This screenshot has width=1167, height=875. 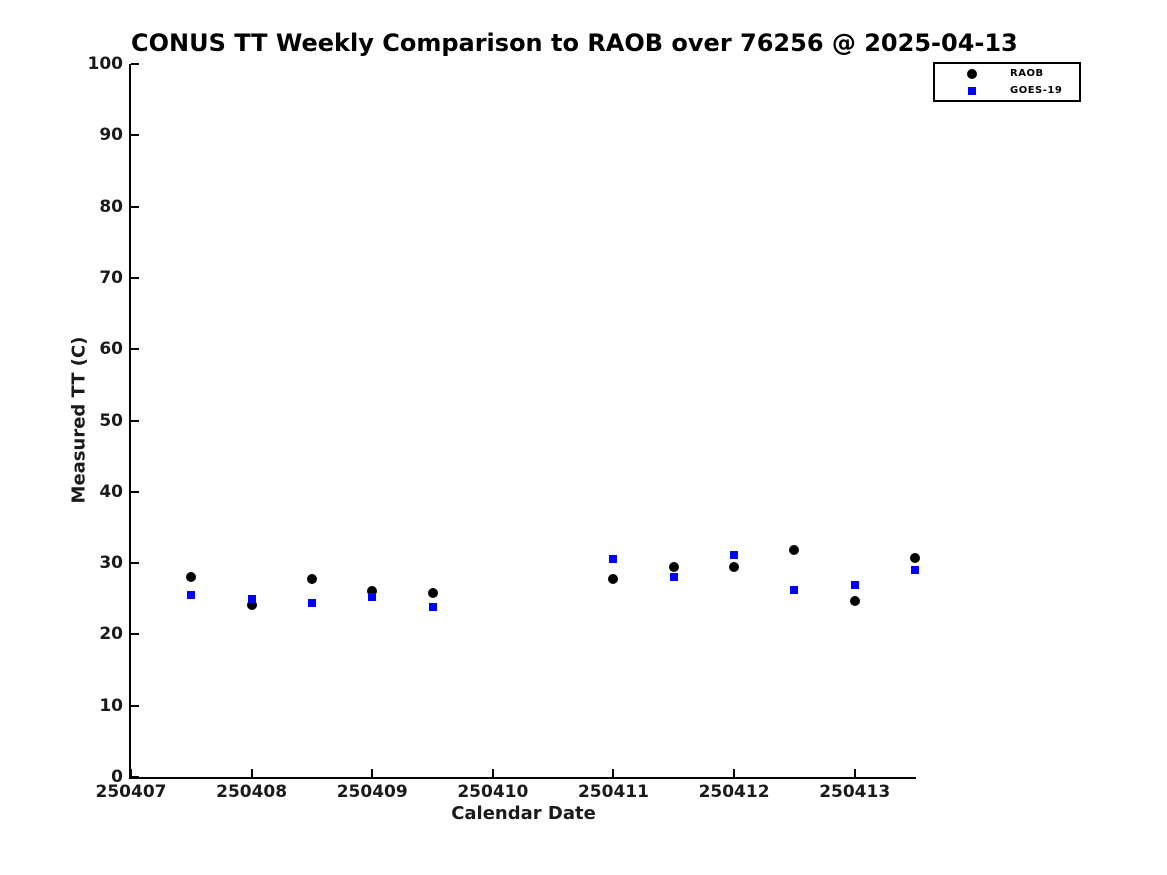 I want to click on legend-item-goes19: GOES-19, so click(x=1007, y=90).